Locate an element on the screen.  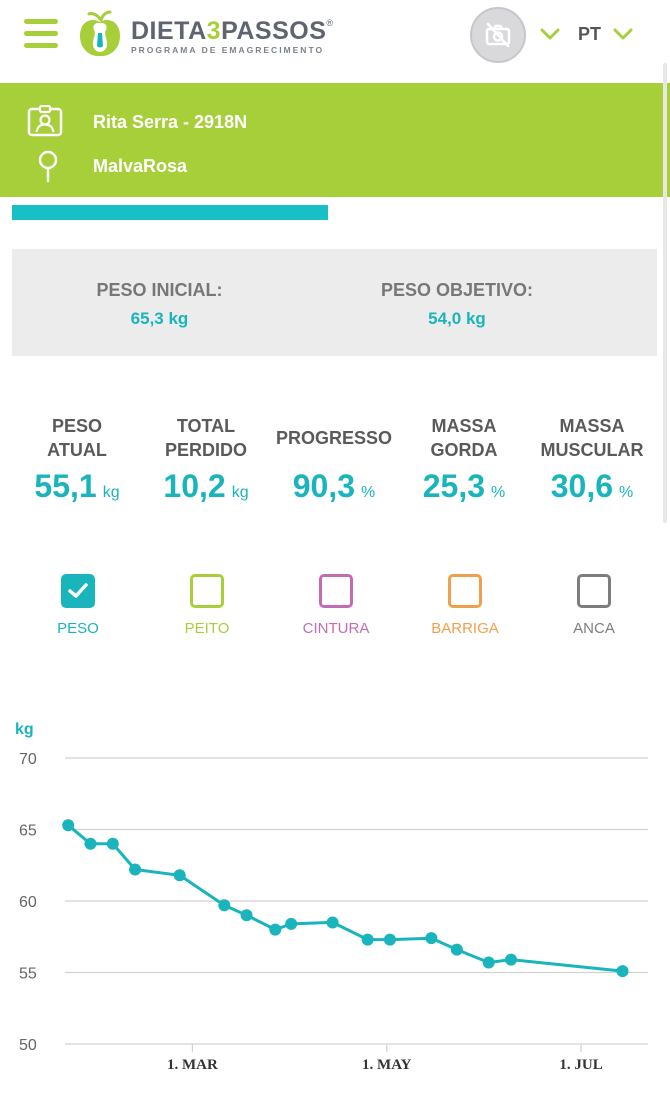
y-tick-label: 70 is located at coordinates (28, 759).